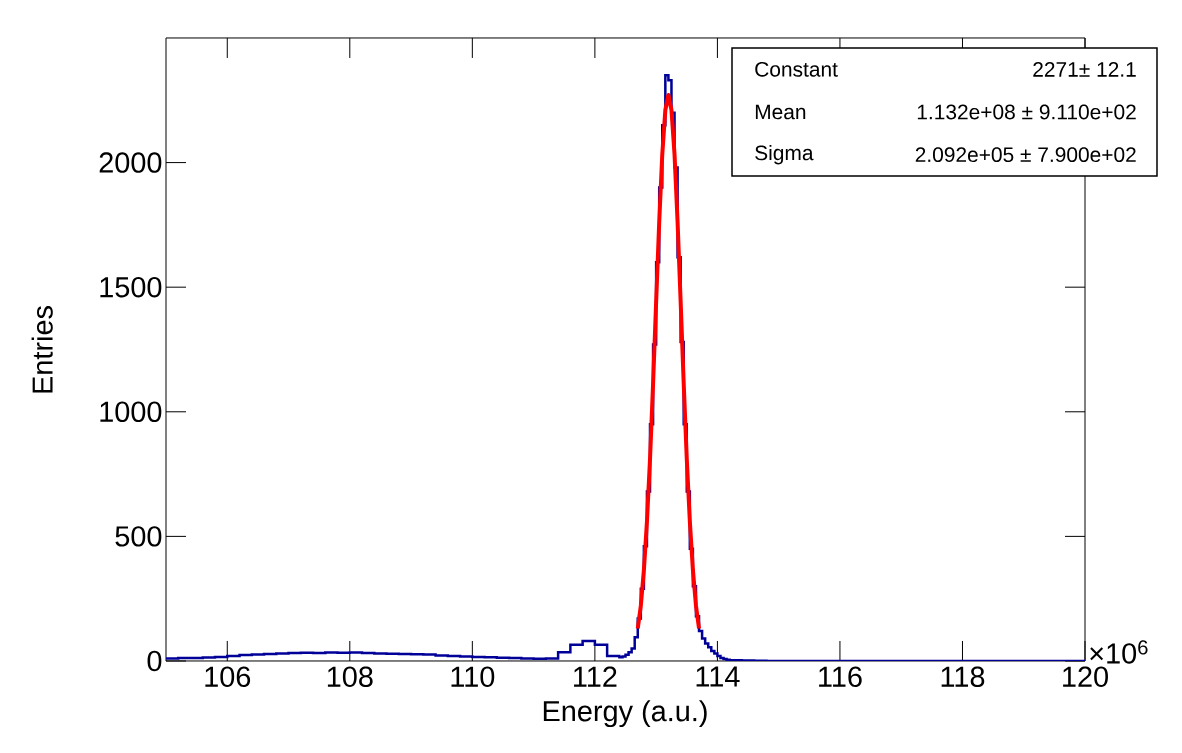  I want to click on line-series, so click(668, 362).